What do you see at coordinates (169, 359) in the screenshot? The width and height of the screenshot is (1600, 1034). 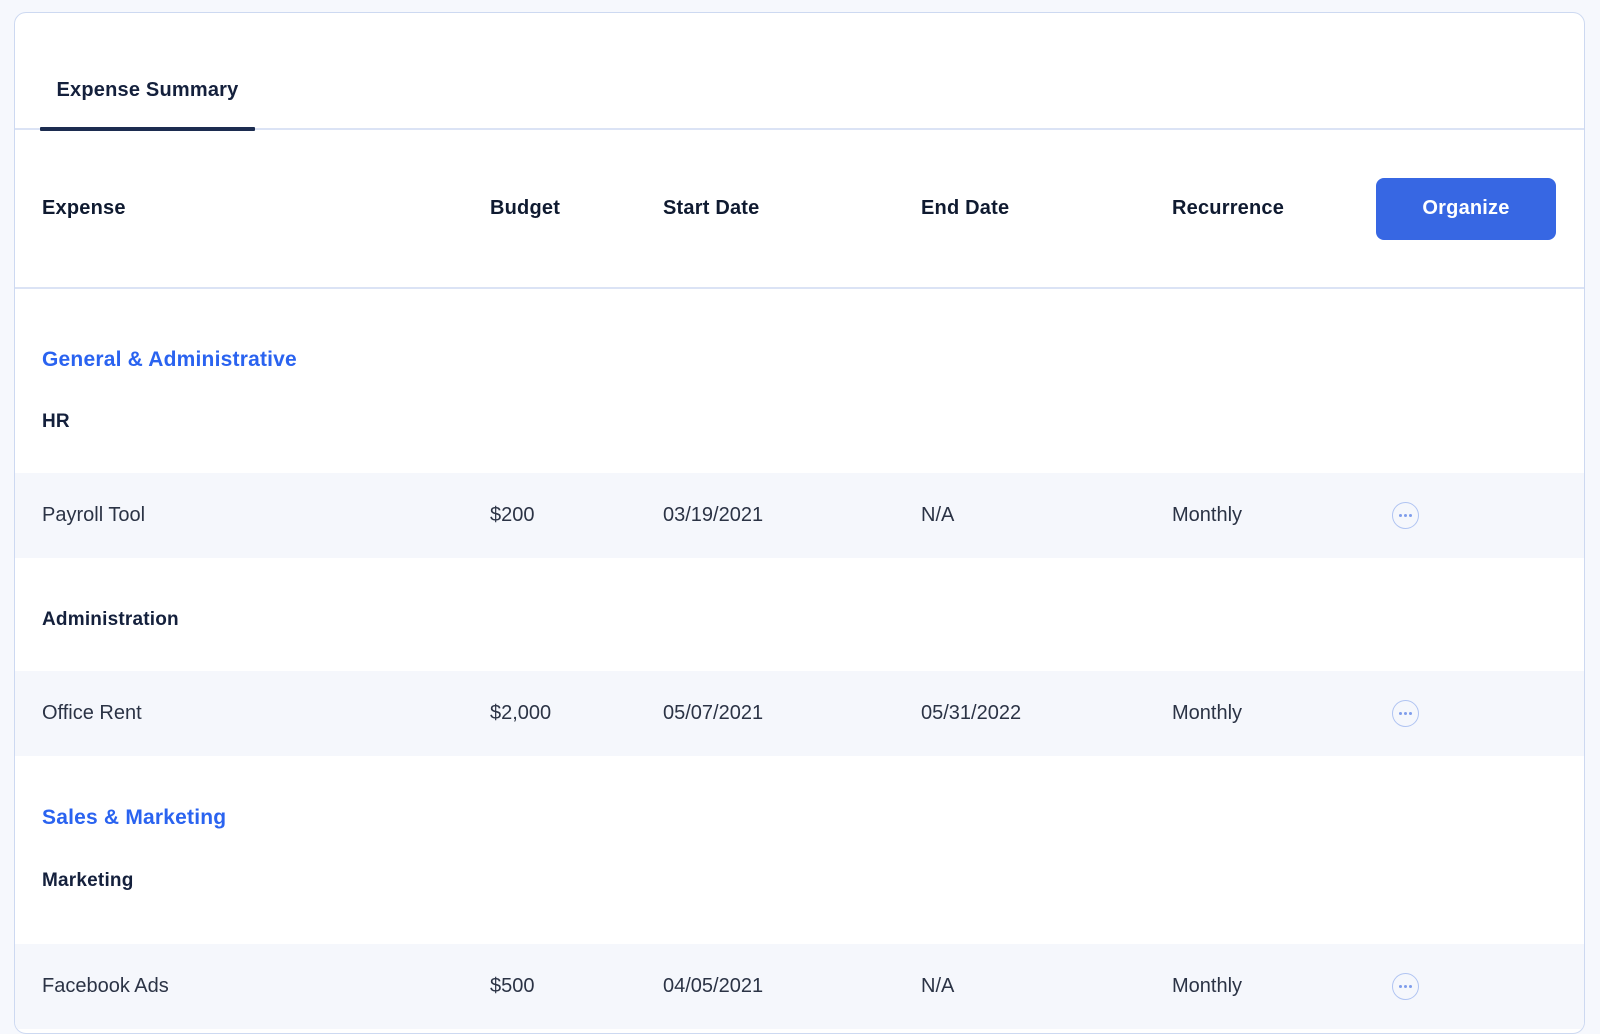 I see `section-heading-general-administrative: General & Administrative` at bounding box center [169, 359].